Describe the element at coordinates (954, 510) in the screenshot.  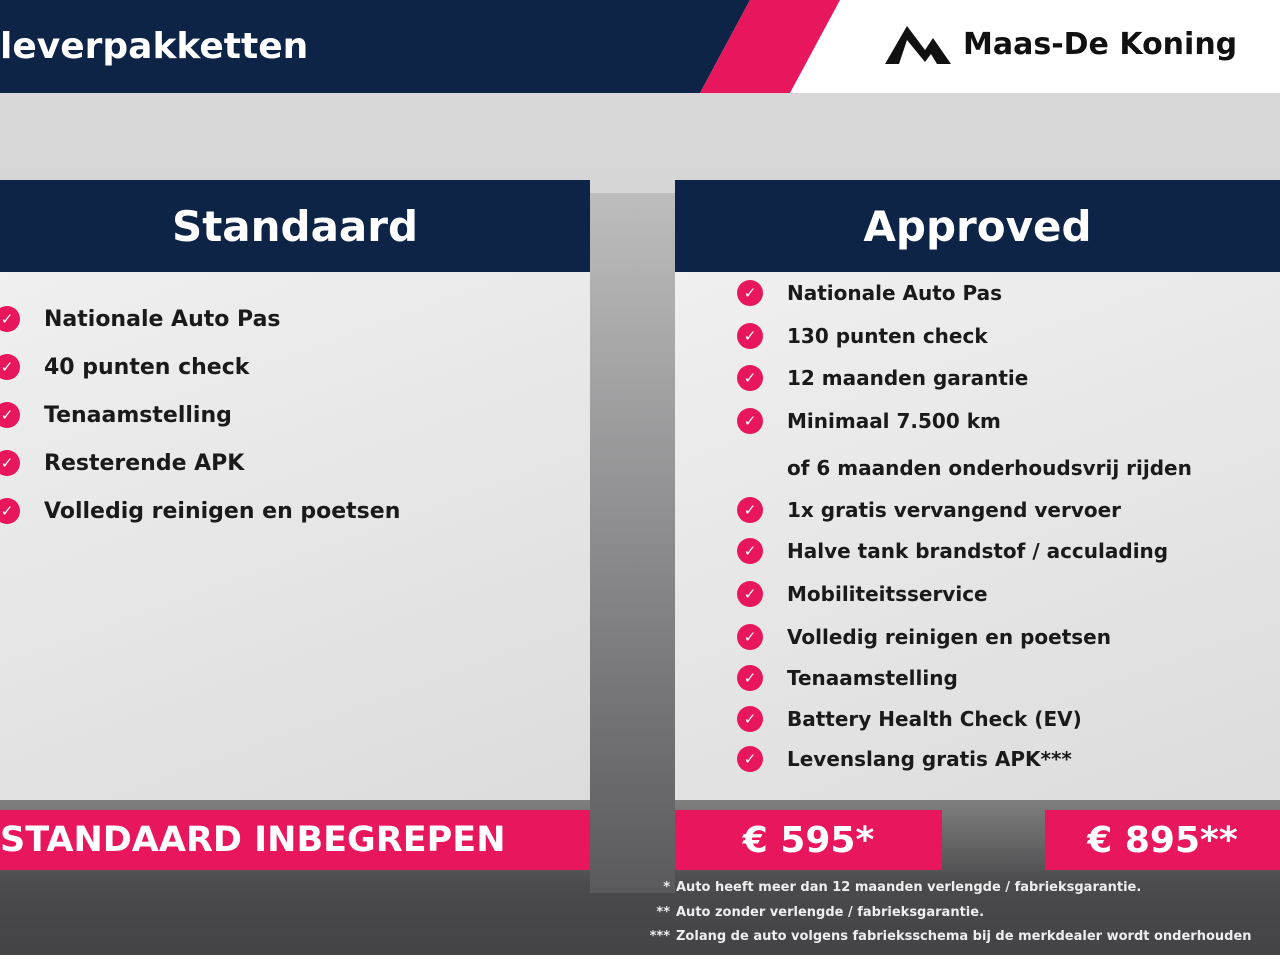
I see `feature-text: 1x gratis vervangend vervoer` at that location.